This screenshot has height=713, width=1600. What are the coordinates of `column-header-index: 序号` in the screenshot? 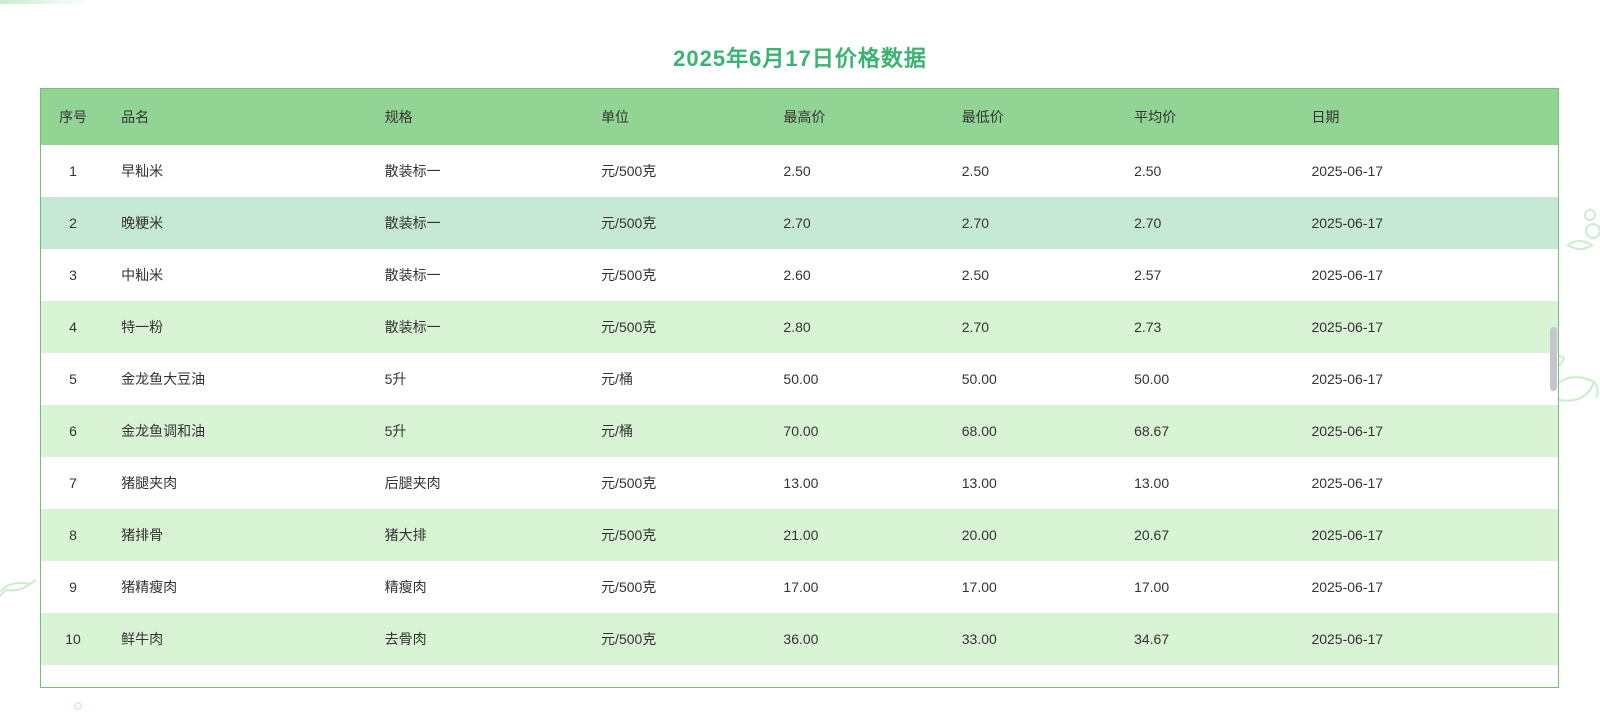 It's located at (73, 117).